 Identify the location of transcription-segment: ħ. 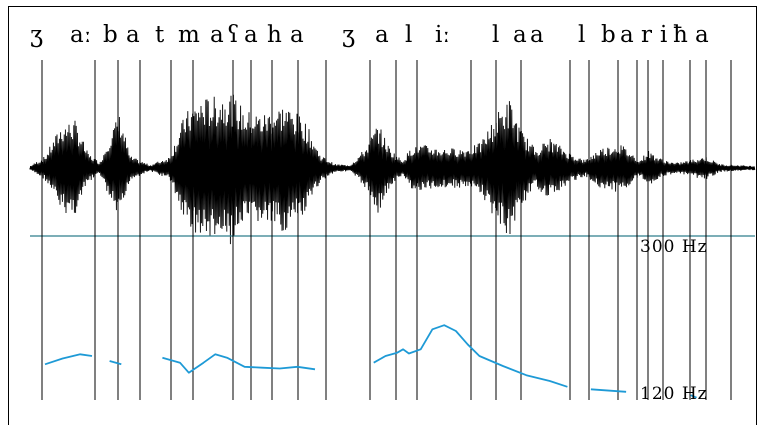
(680, 35).